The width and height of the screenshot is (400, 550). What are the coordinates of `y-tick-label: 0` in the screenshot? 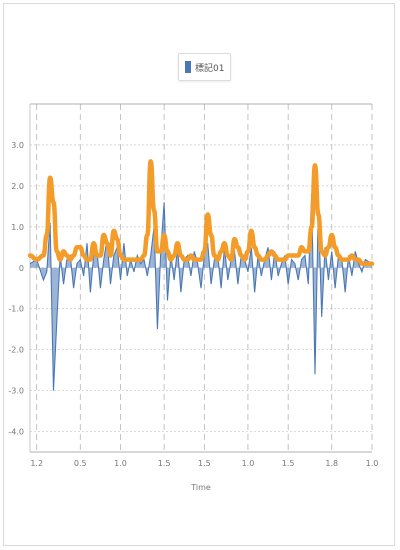 It's located at (21, 268).